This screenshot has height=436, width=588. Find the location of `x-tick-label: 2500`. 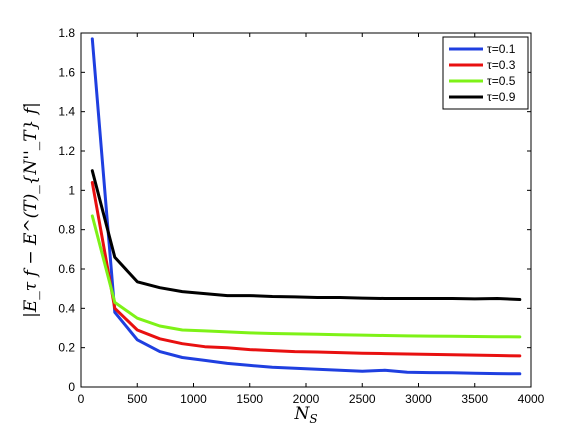

x-tick-label: 2500 is located at coordinates (362, 399).